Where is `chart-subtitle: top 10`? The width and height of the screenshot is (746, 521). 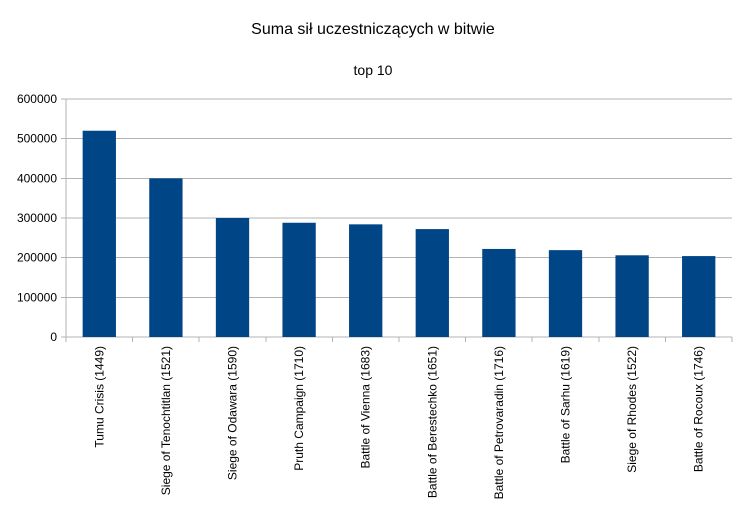
chart-subtitle: top 10 is located at coordinates (373, 70).